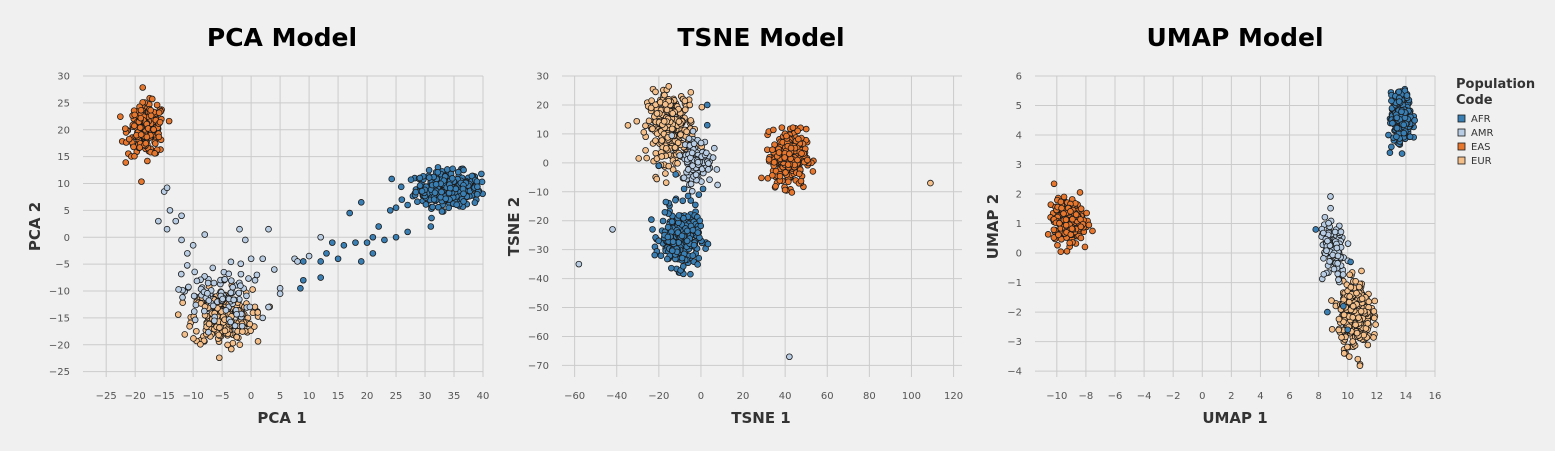  What do you see at coordinates (1347, 396) in the screenshot?
I see `x-tick-label: 10` at bounding box center [1347, 396].